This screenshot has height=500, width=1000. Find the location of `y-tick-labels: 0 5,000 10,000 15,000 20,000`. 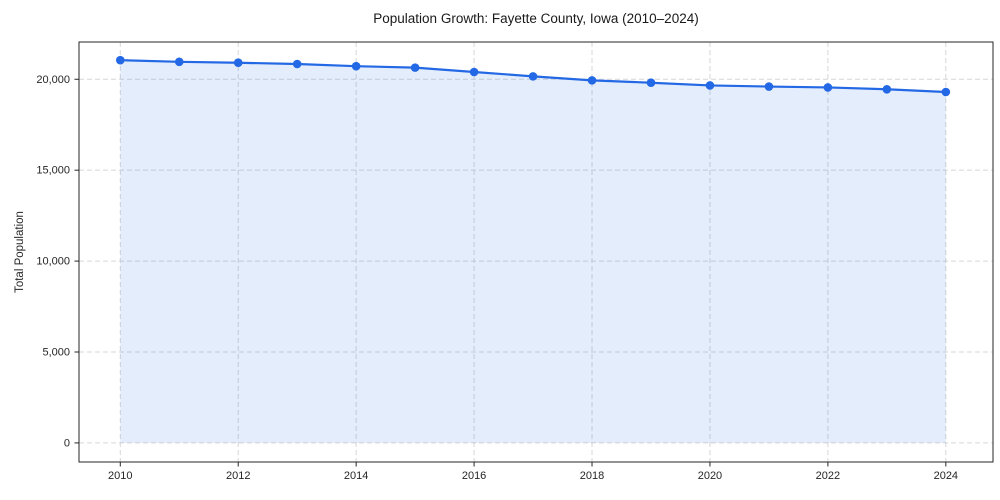

y-tick-labels: 0 5,000 10,000 15,000 20,000 is located at coordinates (53, 262).